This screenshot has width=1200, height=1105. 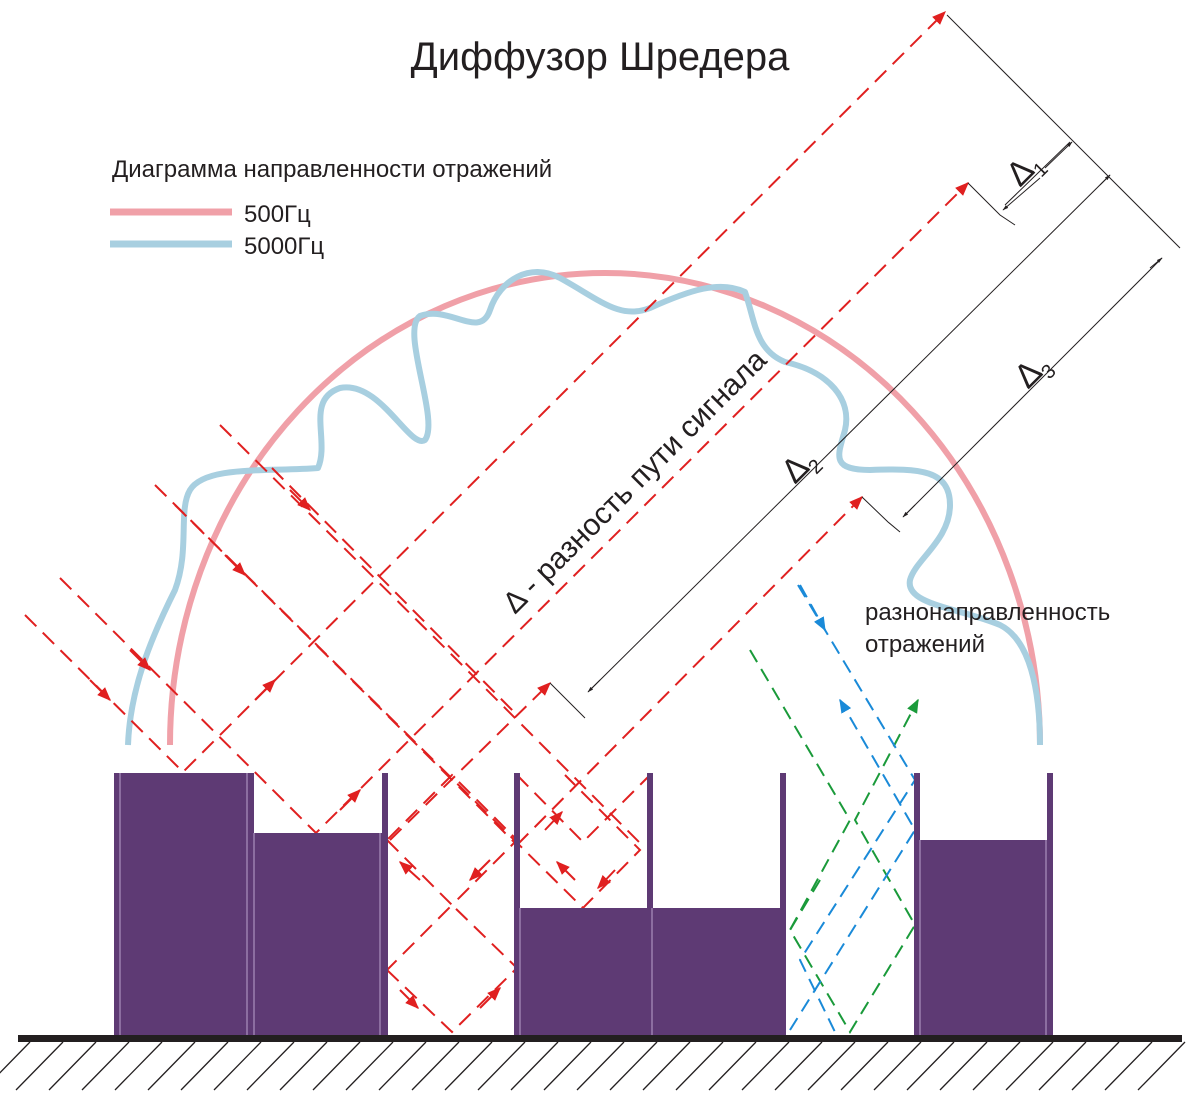 I want to click on path-difference-label: Δ - разность пути сигнала, so click(x=635, y=481).